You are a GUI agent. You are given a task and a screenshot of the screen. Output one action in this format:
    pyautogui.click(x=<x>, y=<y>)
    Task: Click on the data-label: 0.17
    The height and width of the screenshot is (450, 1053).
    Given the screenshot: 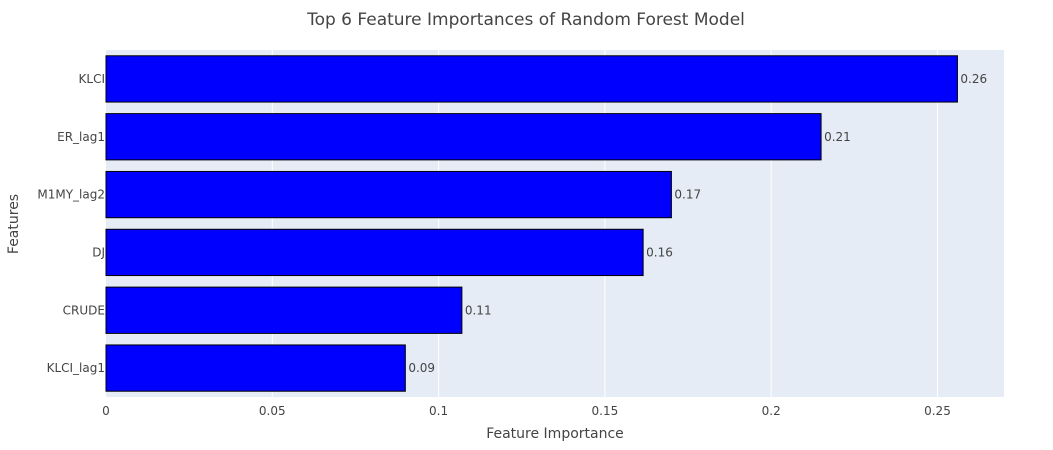 What is the action you would take?
    pyautogui.click(x=687, y=195)
    